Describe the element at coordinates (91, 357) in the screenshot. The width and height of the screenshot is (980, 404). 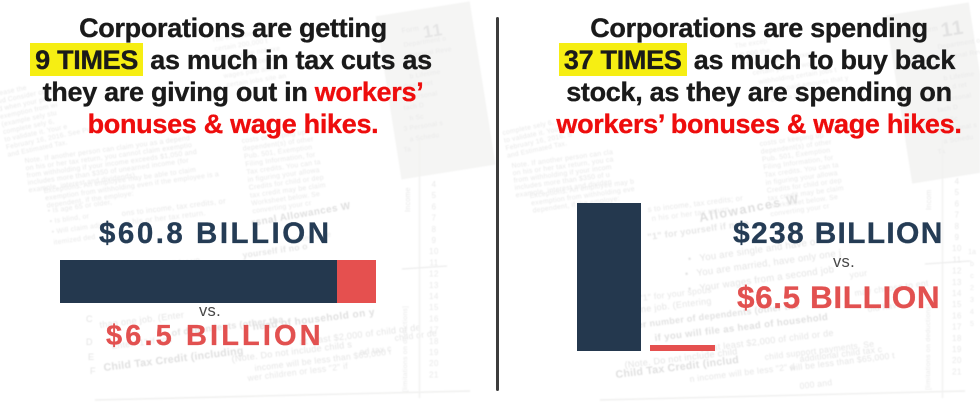
I see `svg-text: E` at that location.